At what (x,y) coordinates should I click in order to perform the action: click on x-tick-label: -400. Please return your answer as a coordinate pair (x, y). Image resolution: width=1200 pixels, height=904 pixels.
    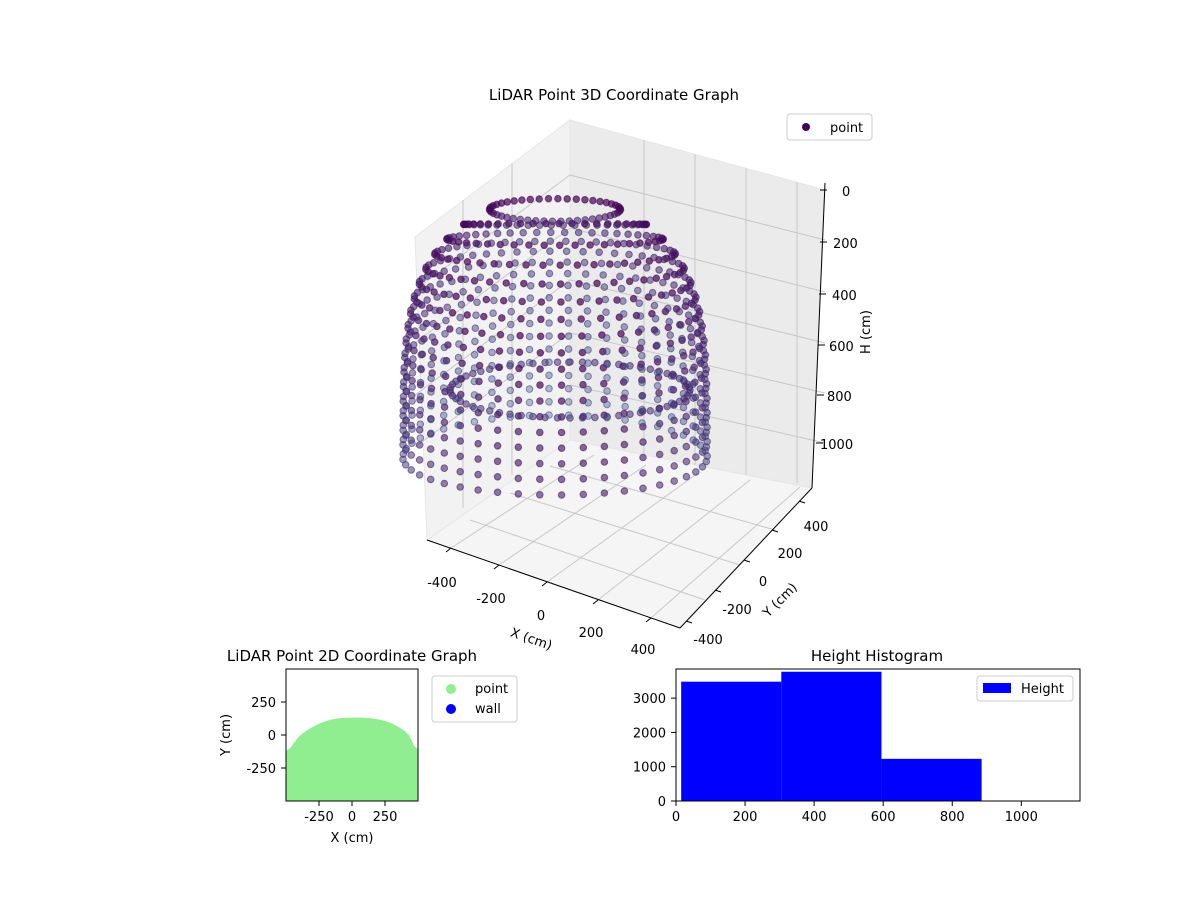
    Looking at the image, I should click on (442, 583).